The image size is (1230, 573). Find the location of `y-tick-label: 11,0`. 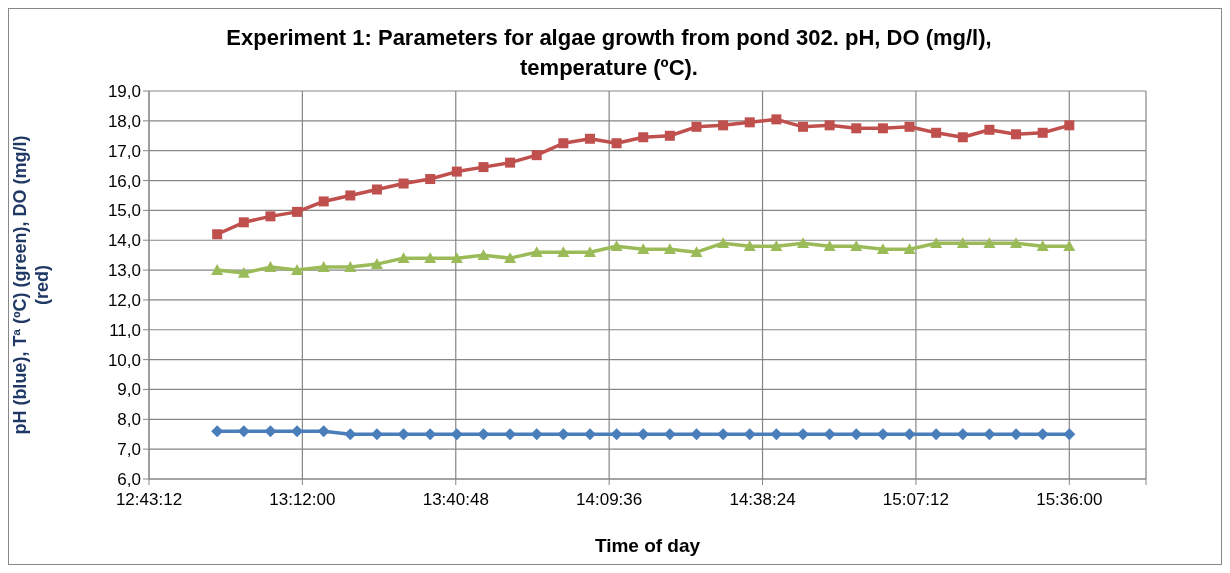

y-tick-label: 11,0 is located at coordinates (125, 330).